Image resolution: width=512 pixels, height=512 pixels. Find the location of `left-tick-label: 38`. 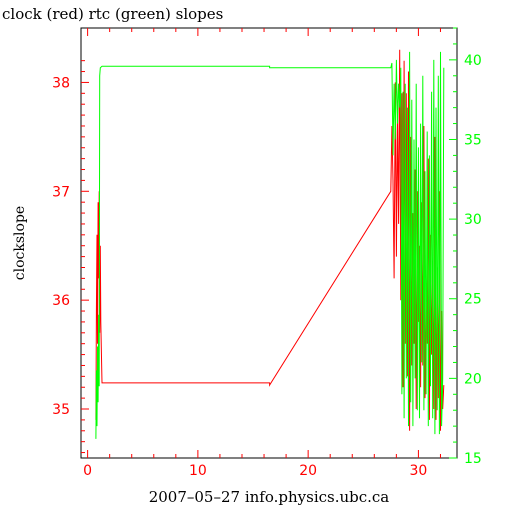

left-tick-label: 38 is located at coordinates (61, 83).